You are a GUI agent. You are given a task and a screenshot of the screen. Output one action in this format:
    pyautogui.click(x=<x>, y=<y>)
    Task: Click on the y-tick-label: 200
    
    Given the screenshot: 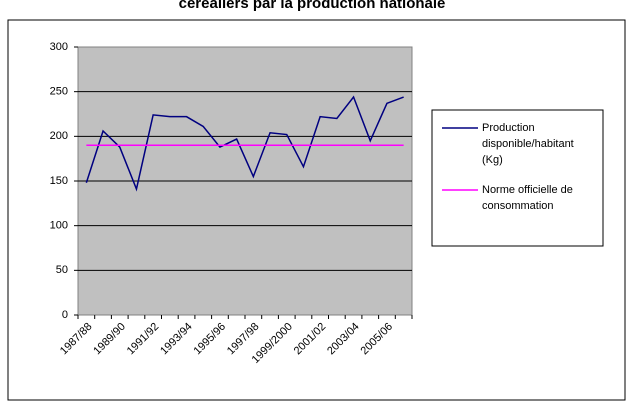 What is the action you would take?
    pyautogui.click(x=59, y=136)
    